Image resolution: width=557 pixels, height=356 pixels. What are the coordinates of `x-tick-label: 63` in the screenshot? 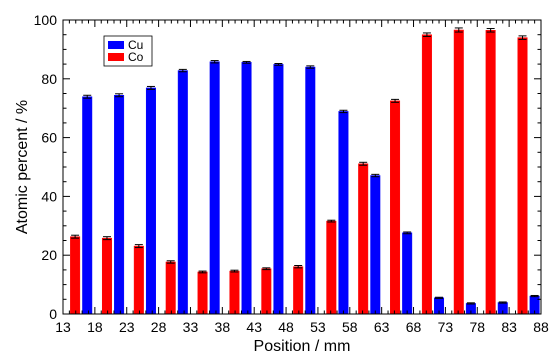 It's located at (382, 327).